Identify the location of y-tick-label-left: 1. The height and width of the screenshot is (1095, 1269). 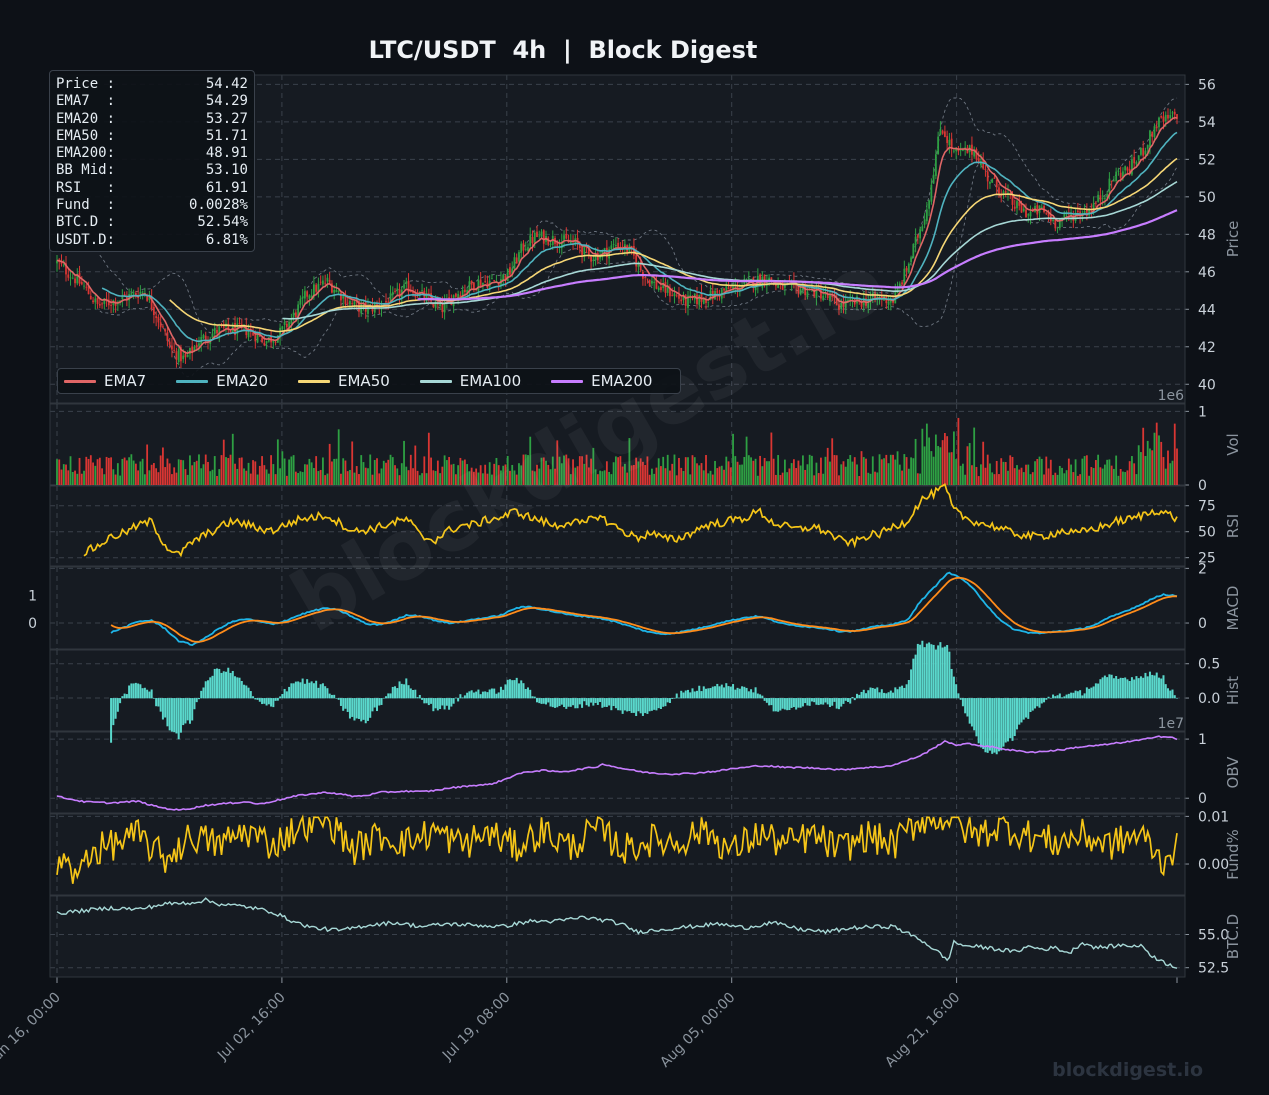
(32, 597).